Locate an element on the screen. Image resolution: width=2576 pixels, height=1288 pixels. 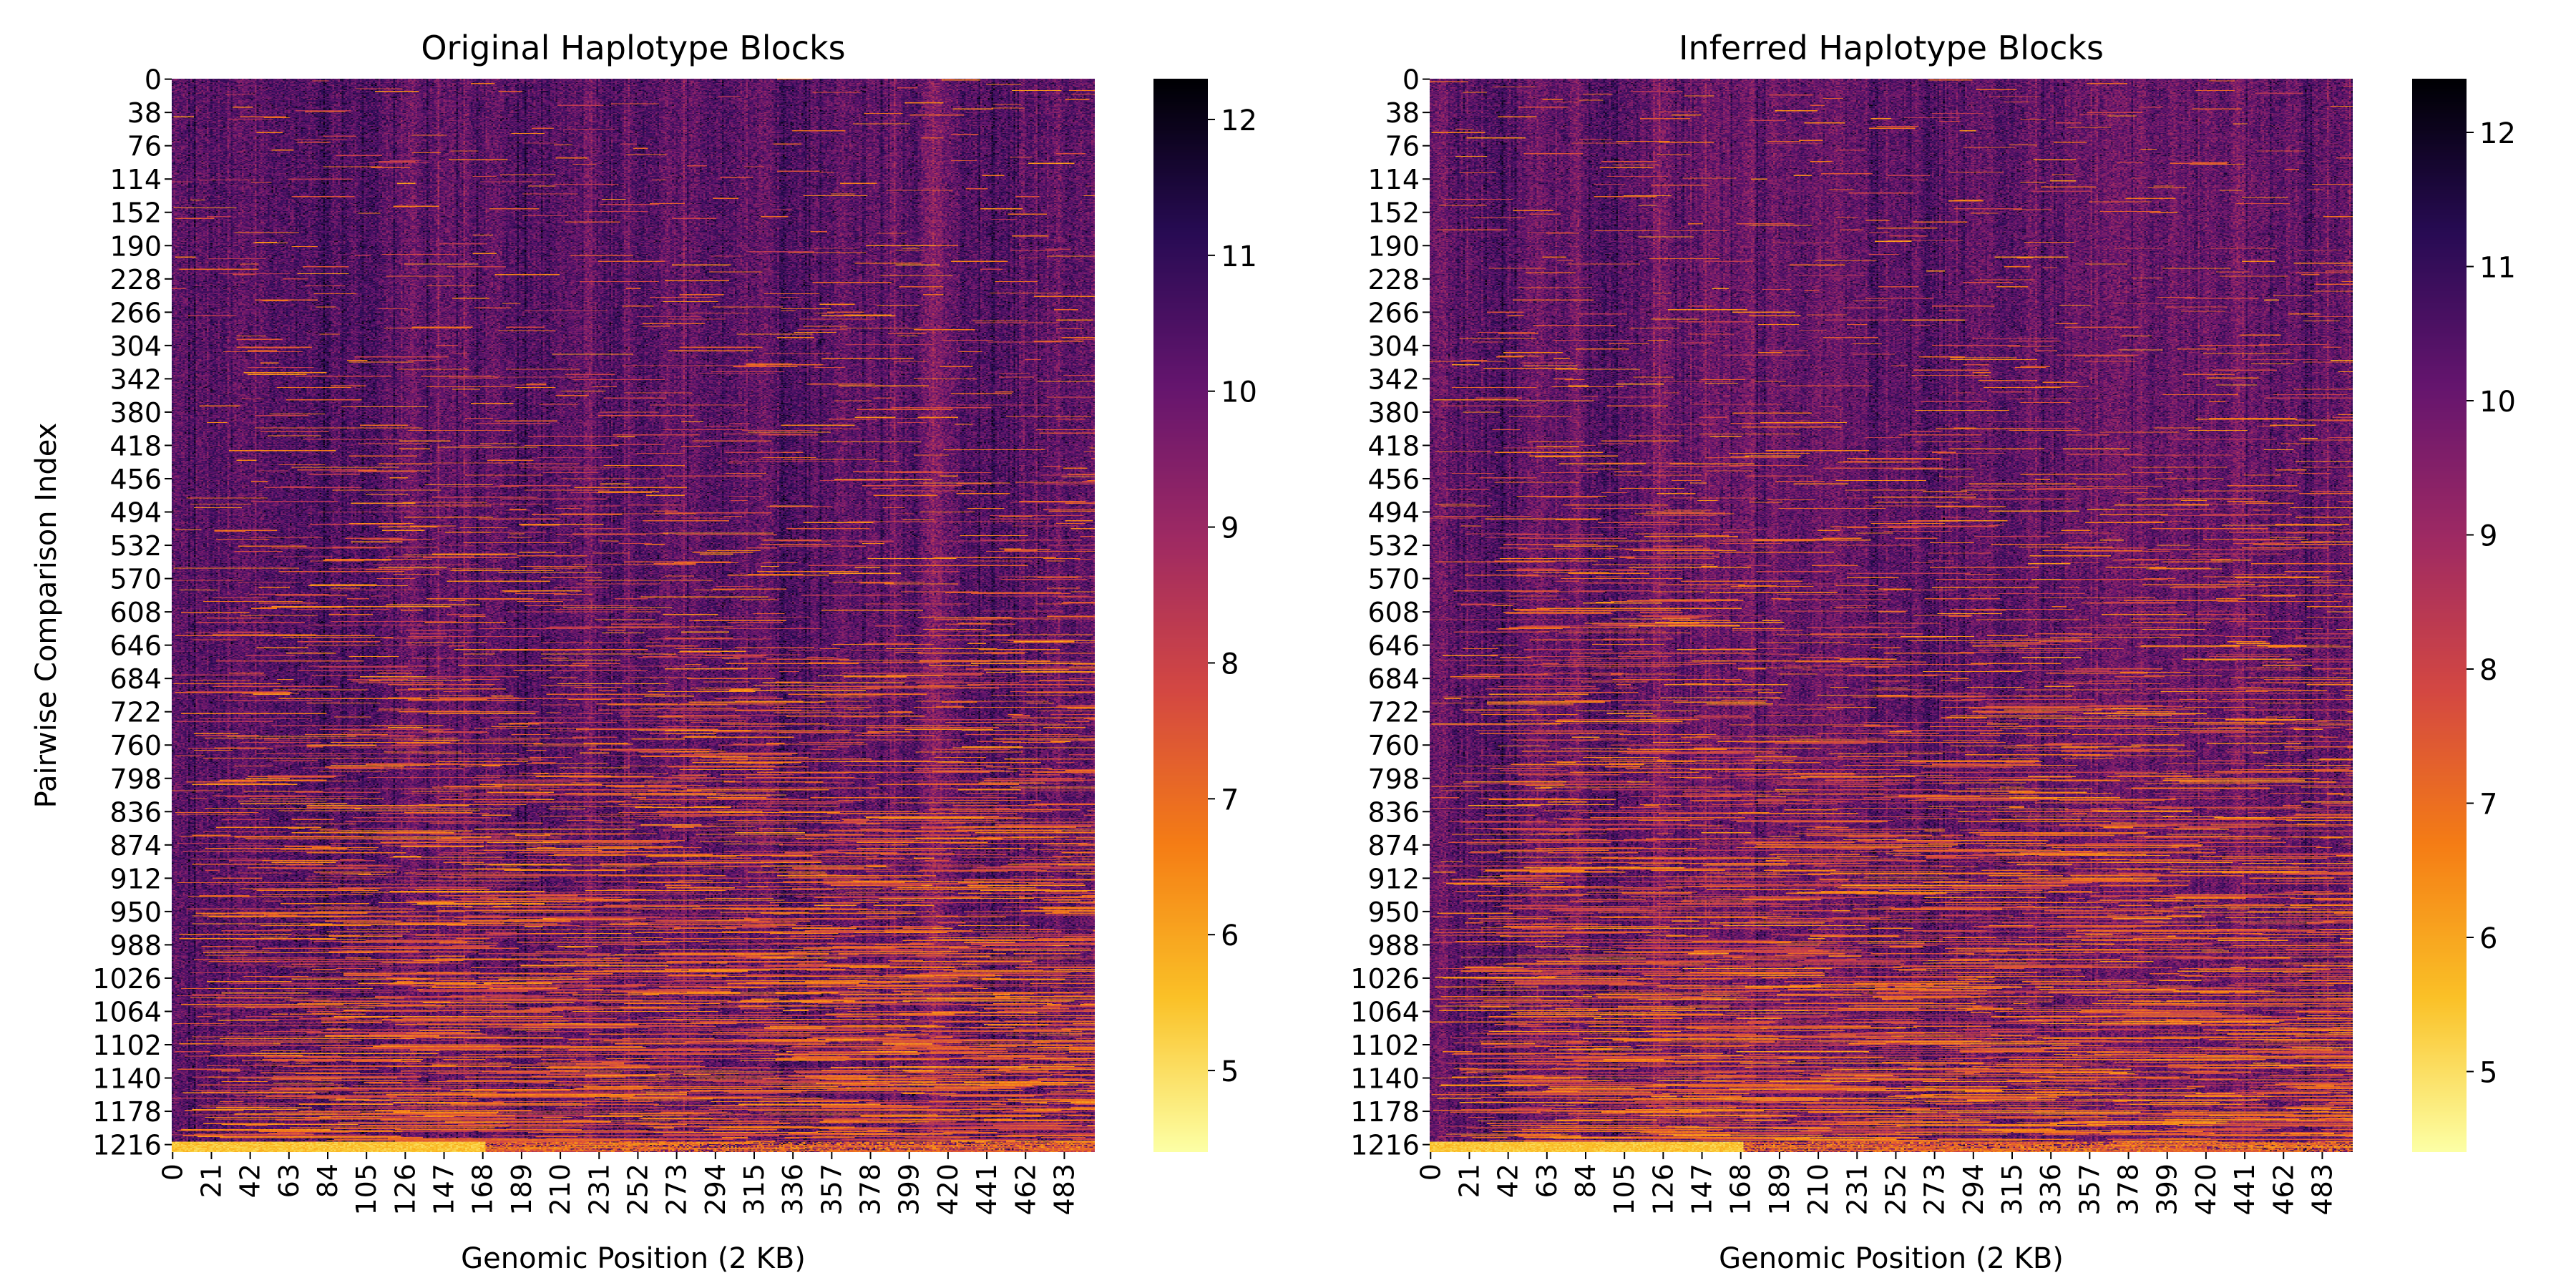
y-tick-label: 570 is located at coordinates (1393, 579).